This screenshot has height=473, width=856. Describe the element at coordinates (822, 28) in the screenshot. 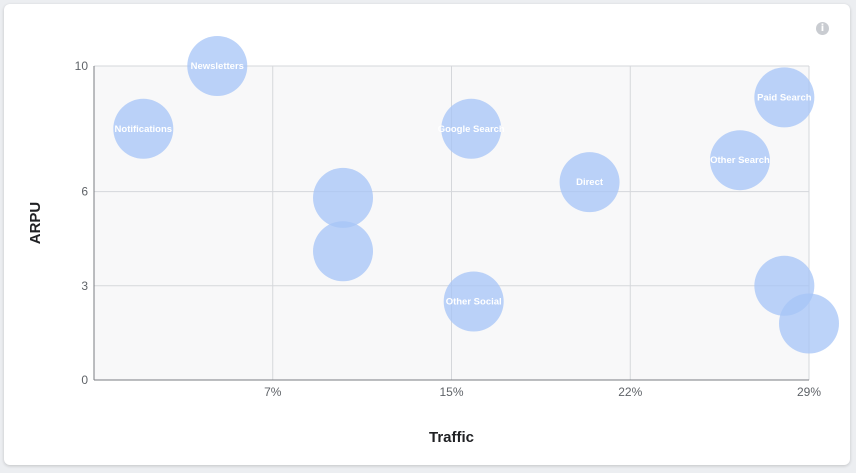

I see `info-icon: i` at that location.